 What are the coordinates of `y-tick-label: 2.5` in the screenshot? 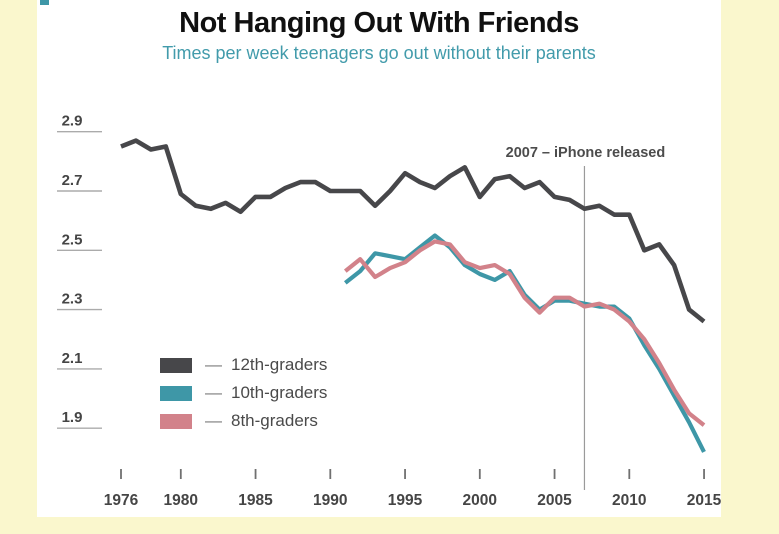 It's located at (72, 239).